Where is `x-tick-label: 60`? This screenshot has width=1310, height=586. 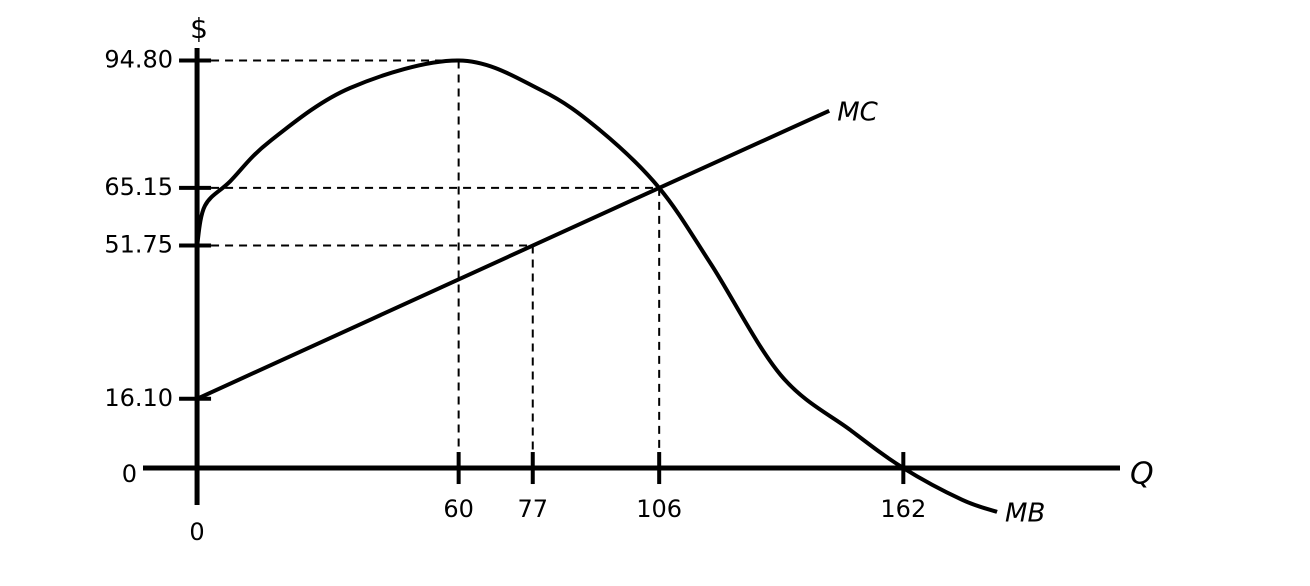 x-tick-label: 60 is located at coordinates (458, 509).